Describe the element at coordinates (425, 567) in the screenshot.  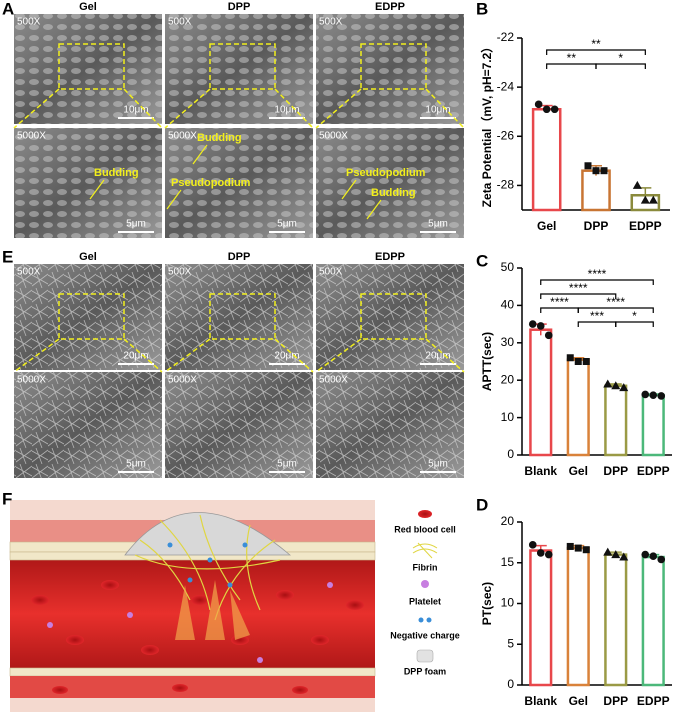
I see `legend-label: Fibrin` at that location.